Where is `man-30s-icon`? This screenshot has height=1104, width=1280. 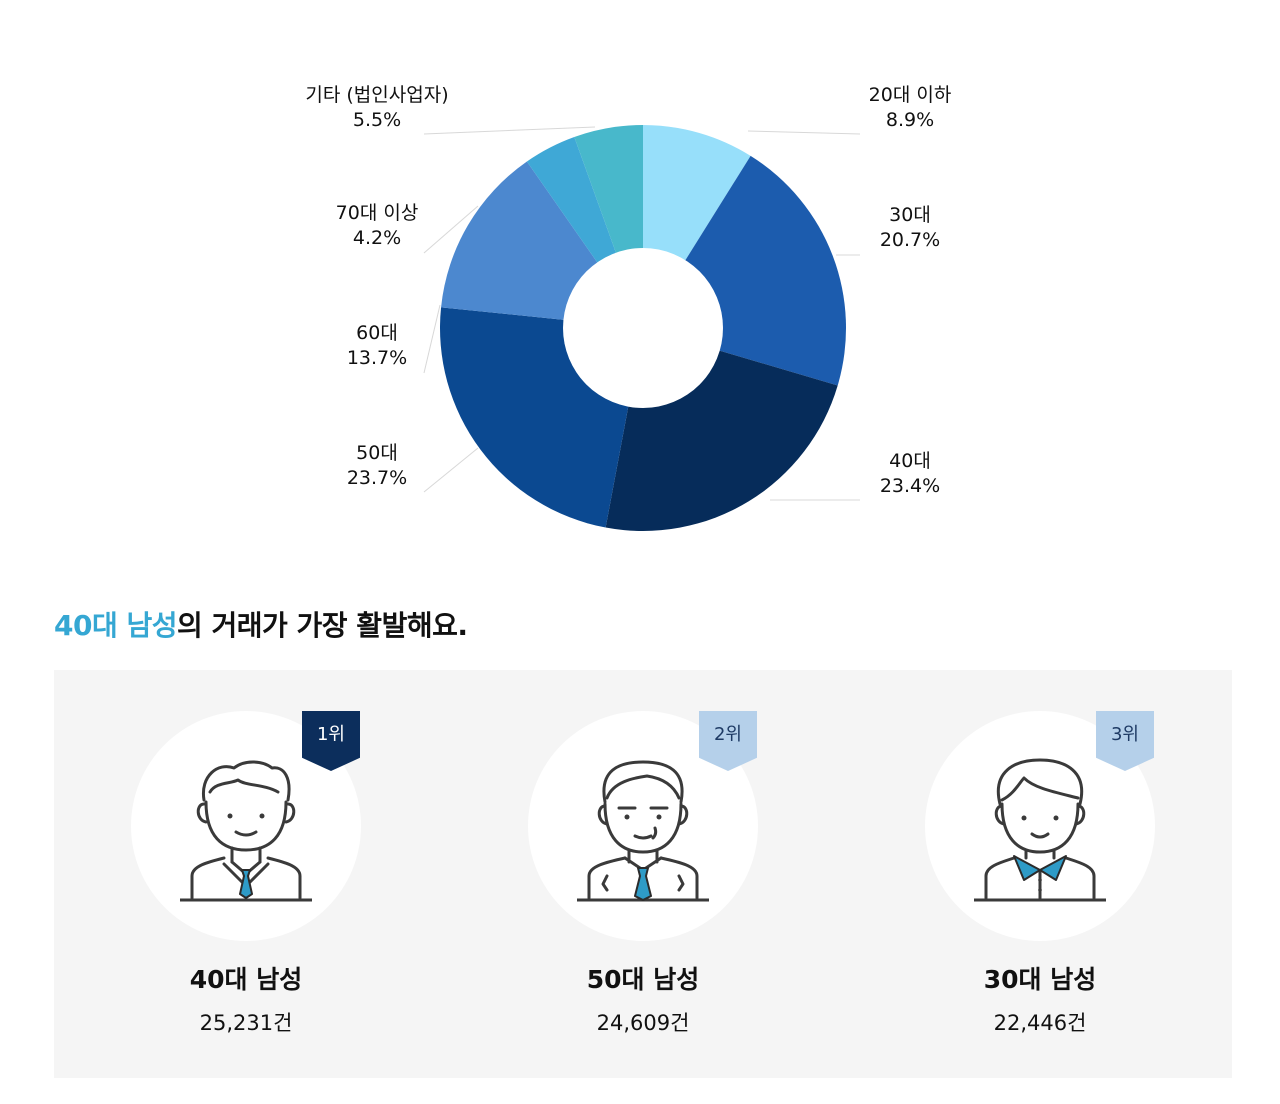 man-30s-icon is located at coordinates (1040, 830).